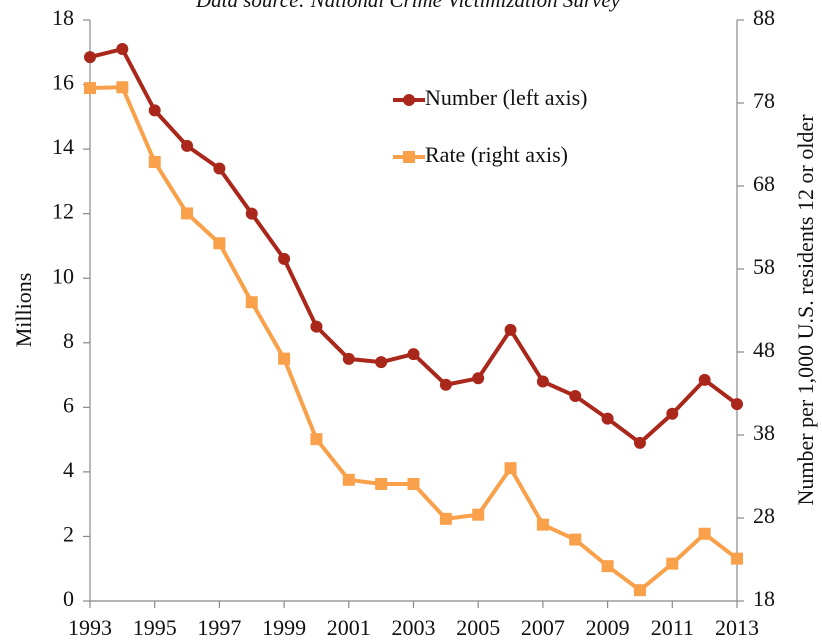  I want to click on y2-tick-label: 18, so click(764, 598).